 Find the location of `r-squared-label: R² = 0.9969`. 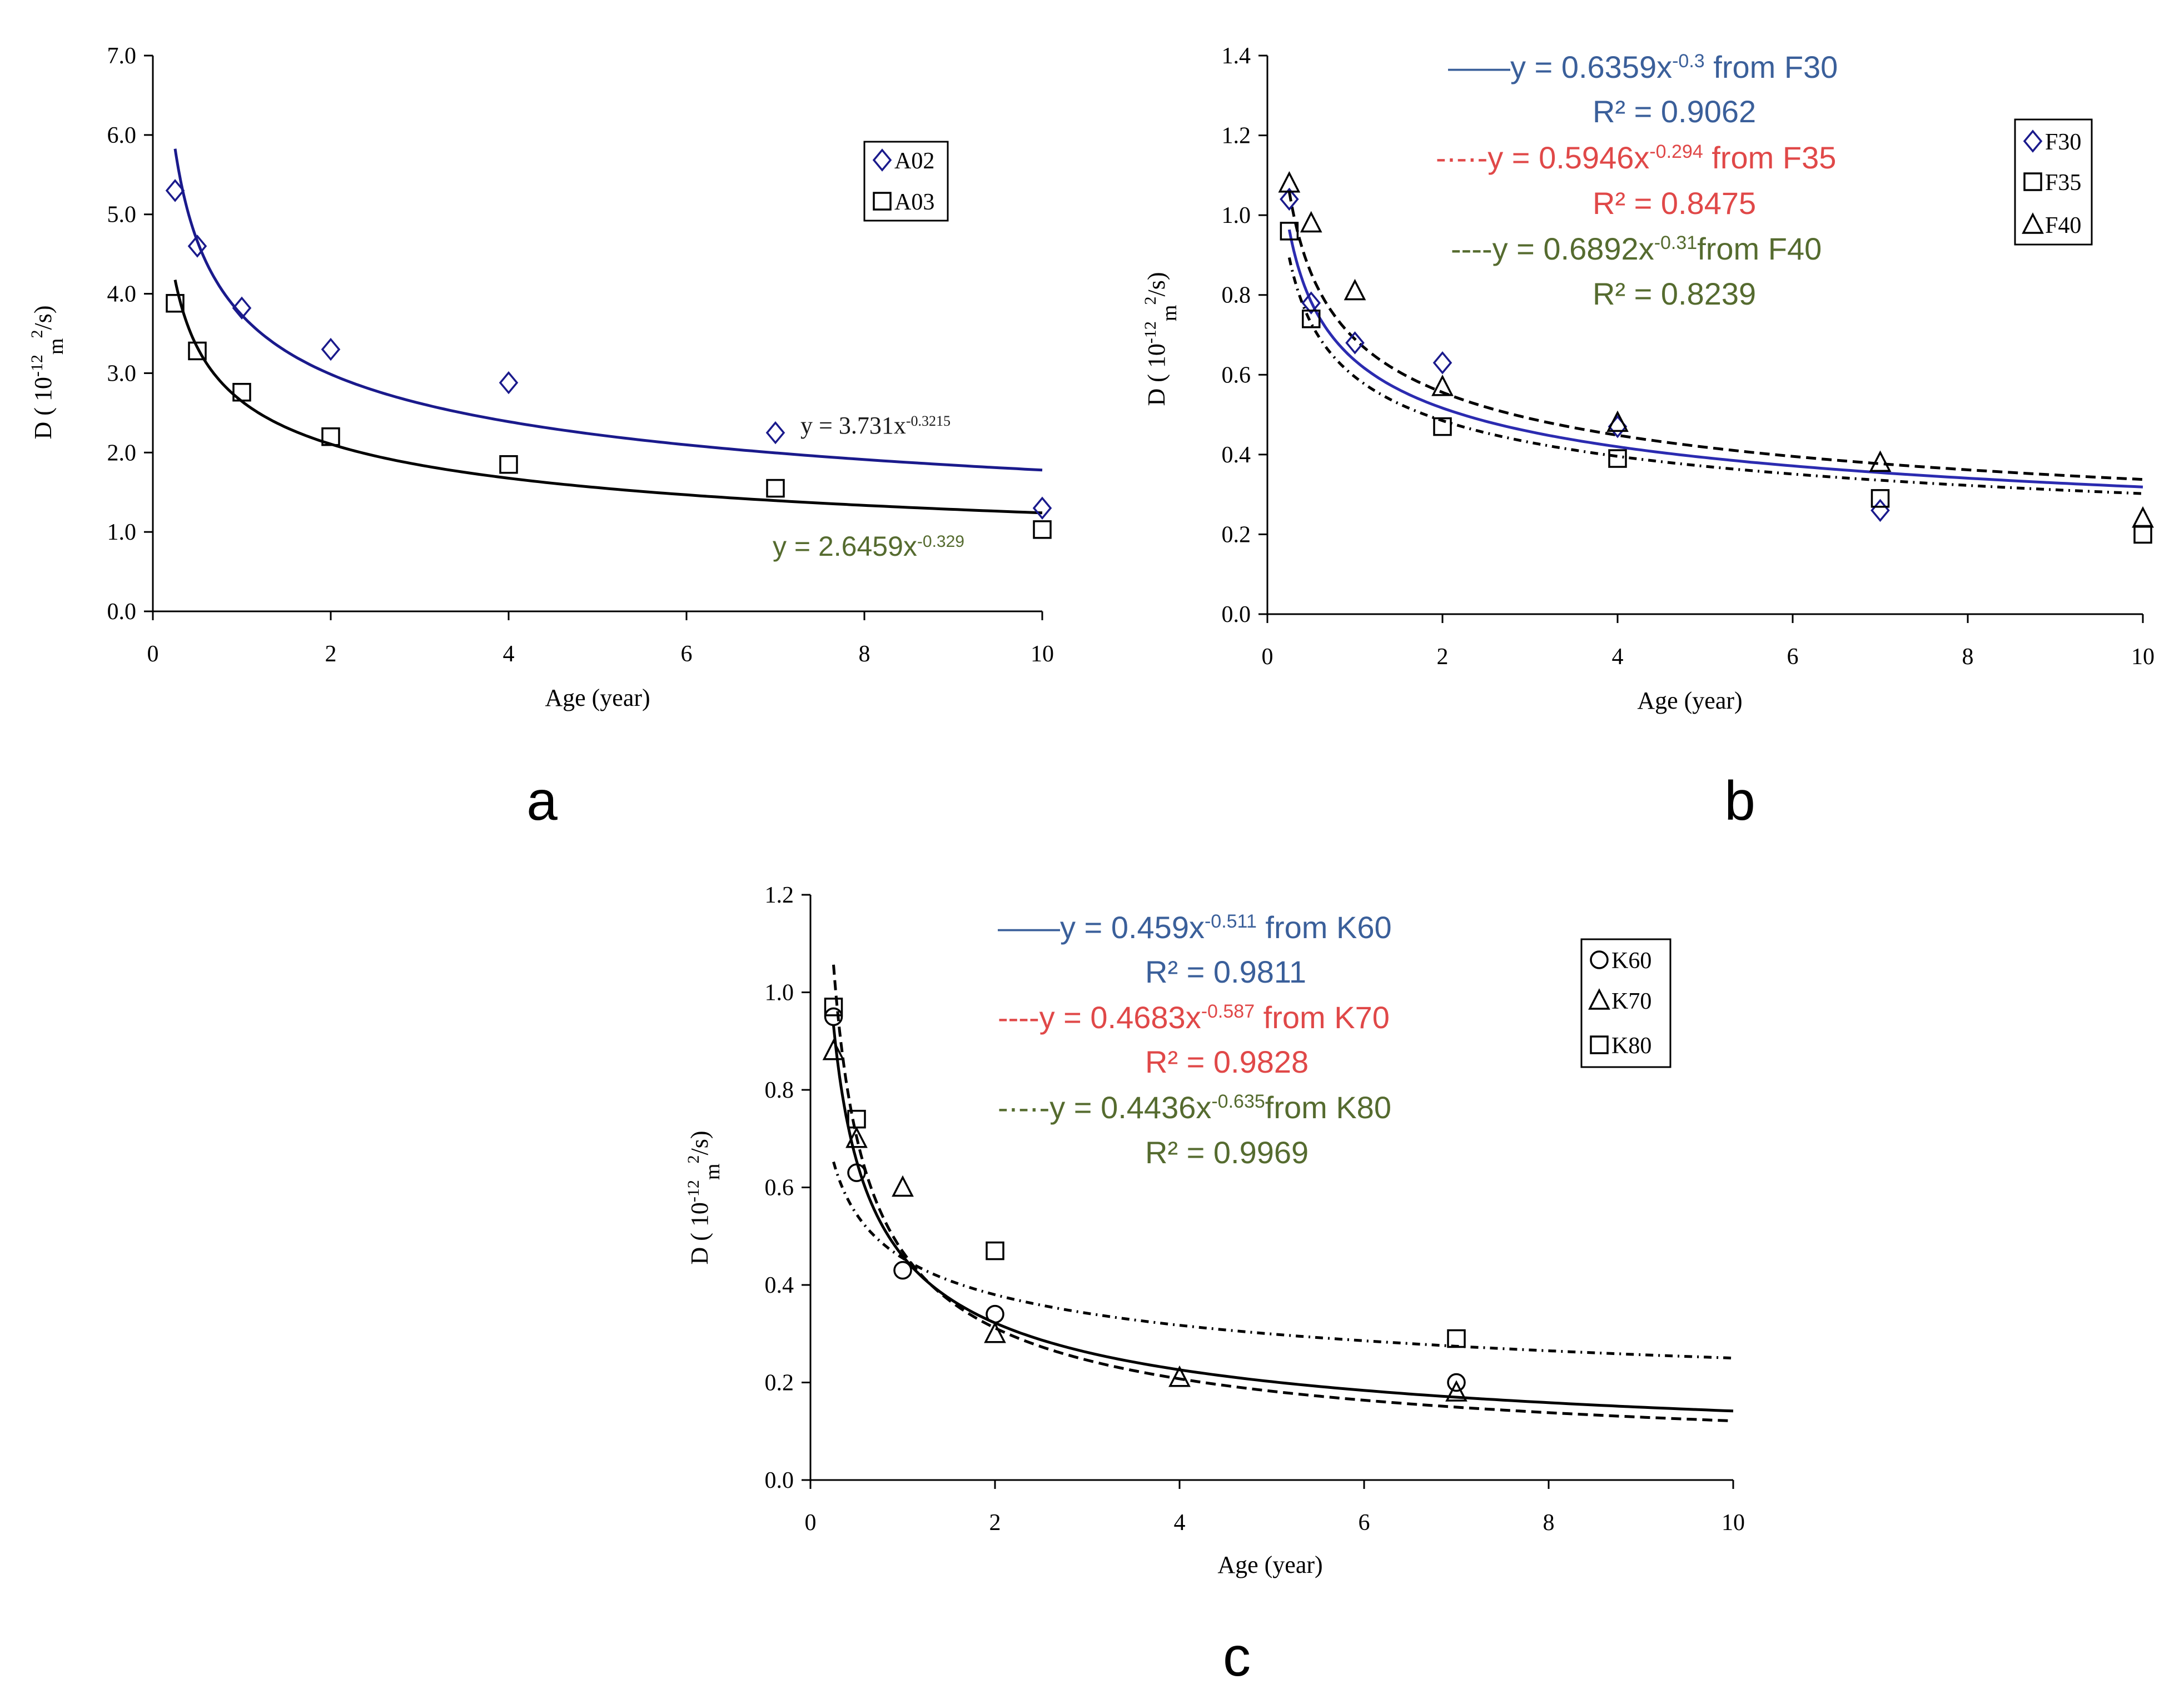

r-squared-label: R² = 0.9969 is located at coordinates (1227, 1152).